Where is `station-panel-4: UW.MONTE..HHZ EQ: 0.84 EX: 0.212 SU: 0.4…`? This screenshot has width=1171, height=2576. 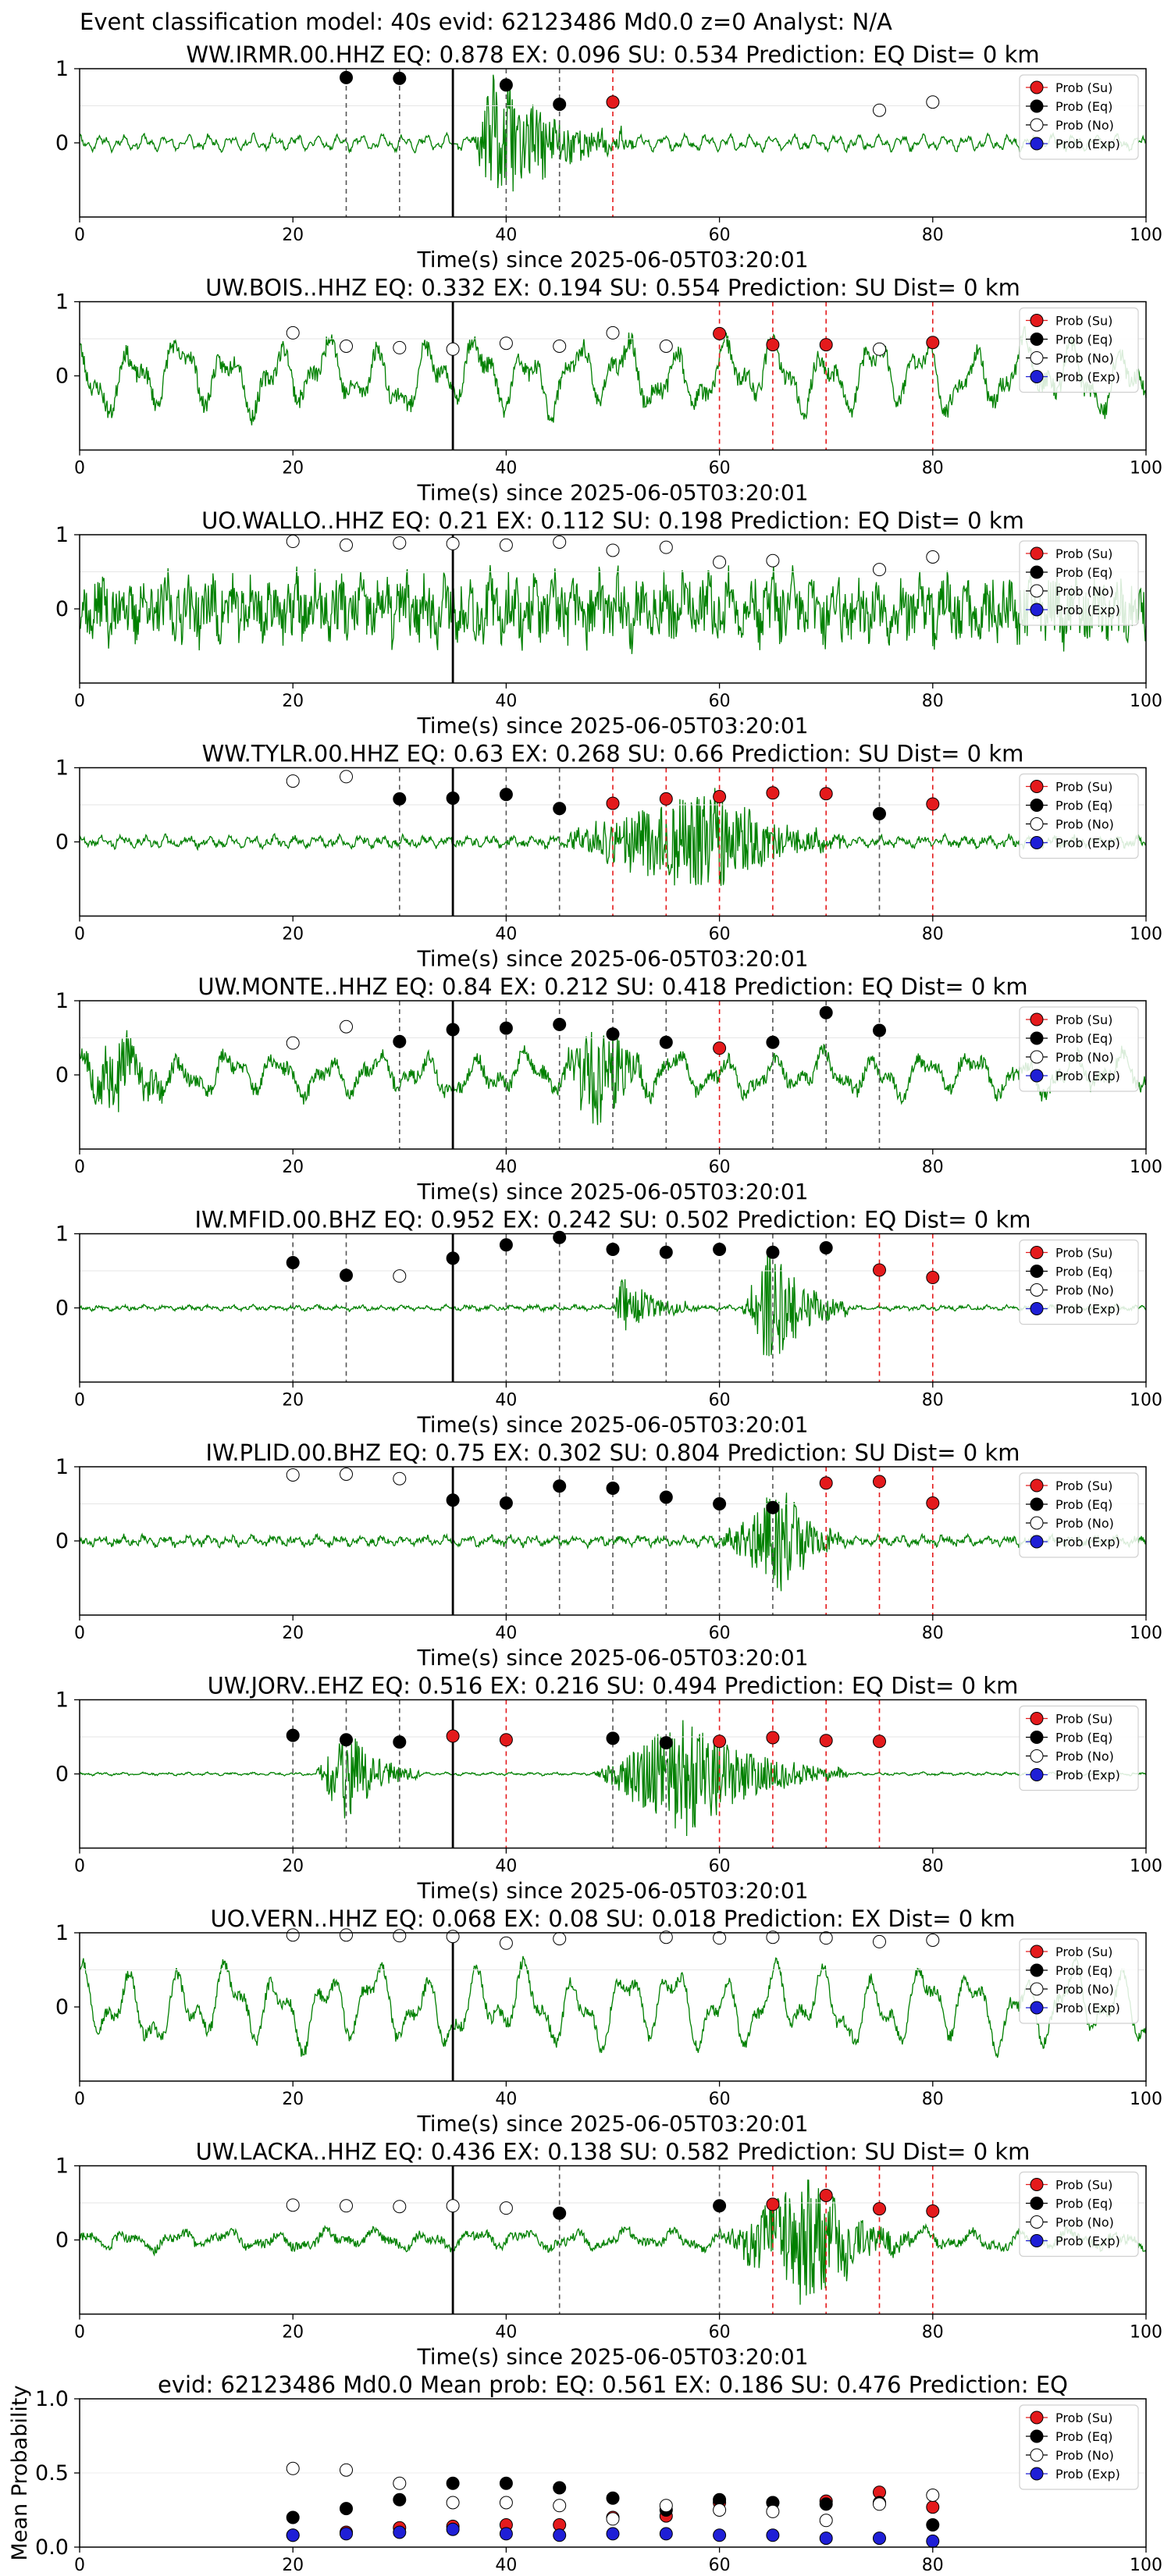 station-panel-4: UW.MONTE..HHZ EQ: 0.84 EX: 0.212 SU: 0.4… is located at coordinates (608, 1088).